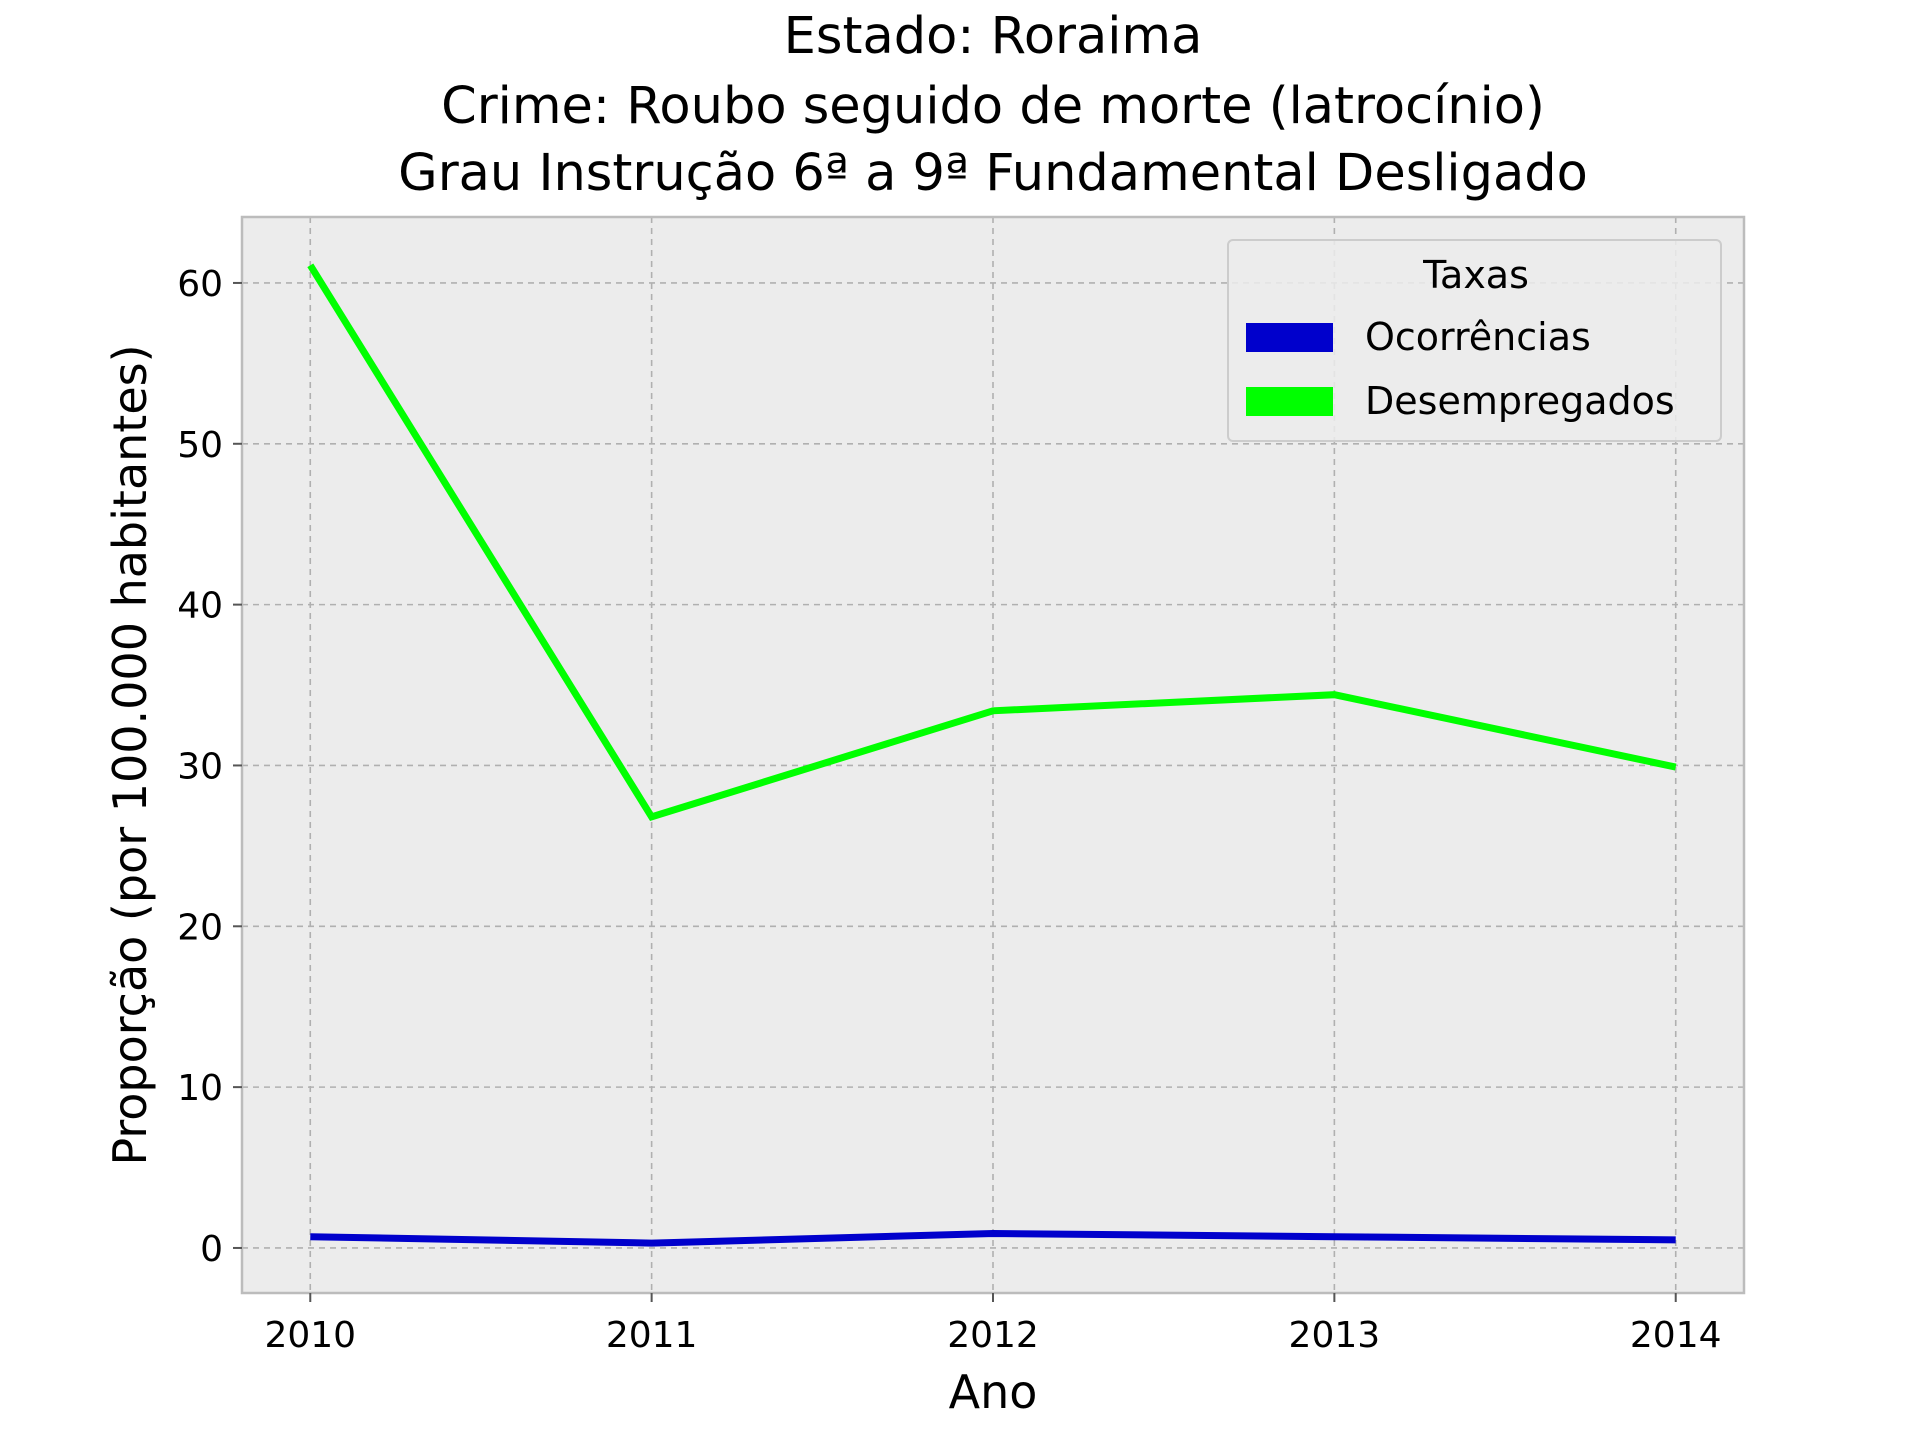 This screenshot has height=1440, width=1920. I want to click on x-axis-ticks: 2010 2011 2012 2013 2014, so click(993, 1324).